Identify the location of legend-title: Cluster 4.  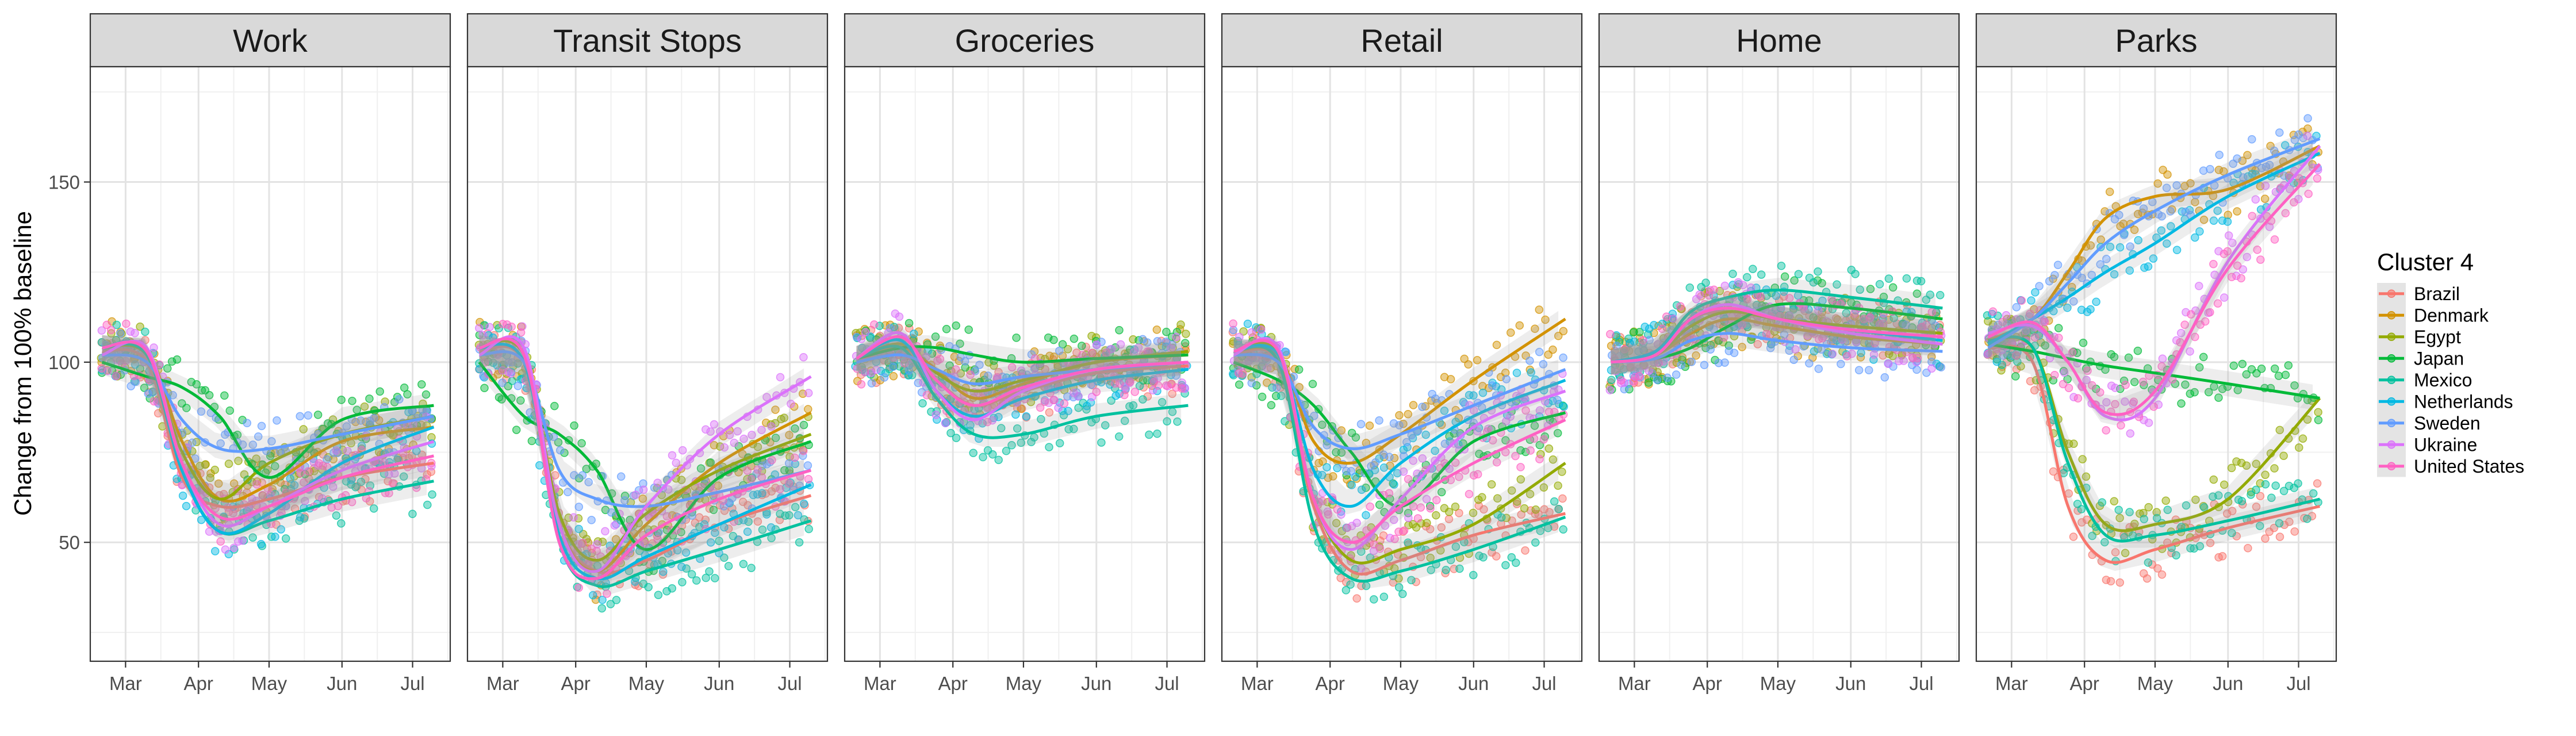
(2425, 261).